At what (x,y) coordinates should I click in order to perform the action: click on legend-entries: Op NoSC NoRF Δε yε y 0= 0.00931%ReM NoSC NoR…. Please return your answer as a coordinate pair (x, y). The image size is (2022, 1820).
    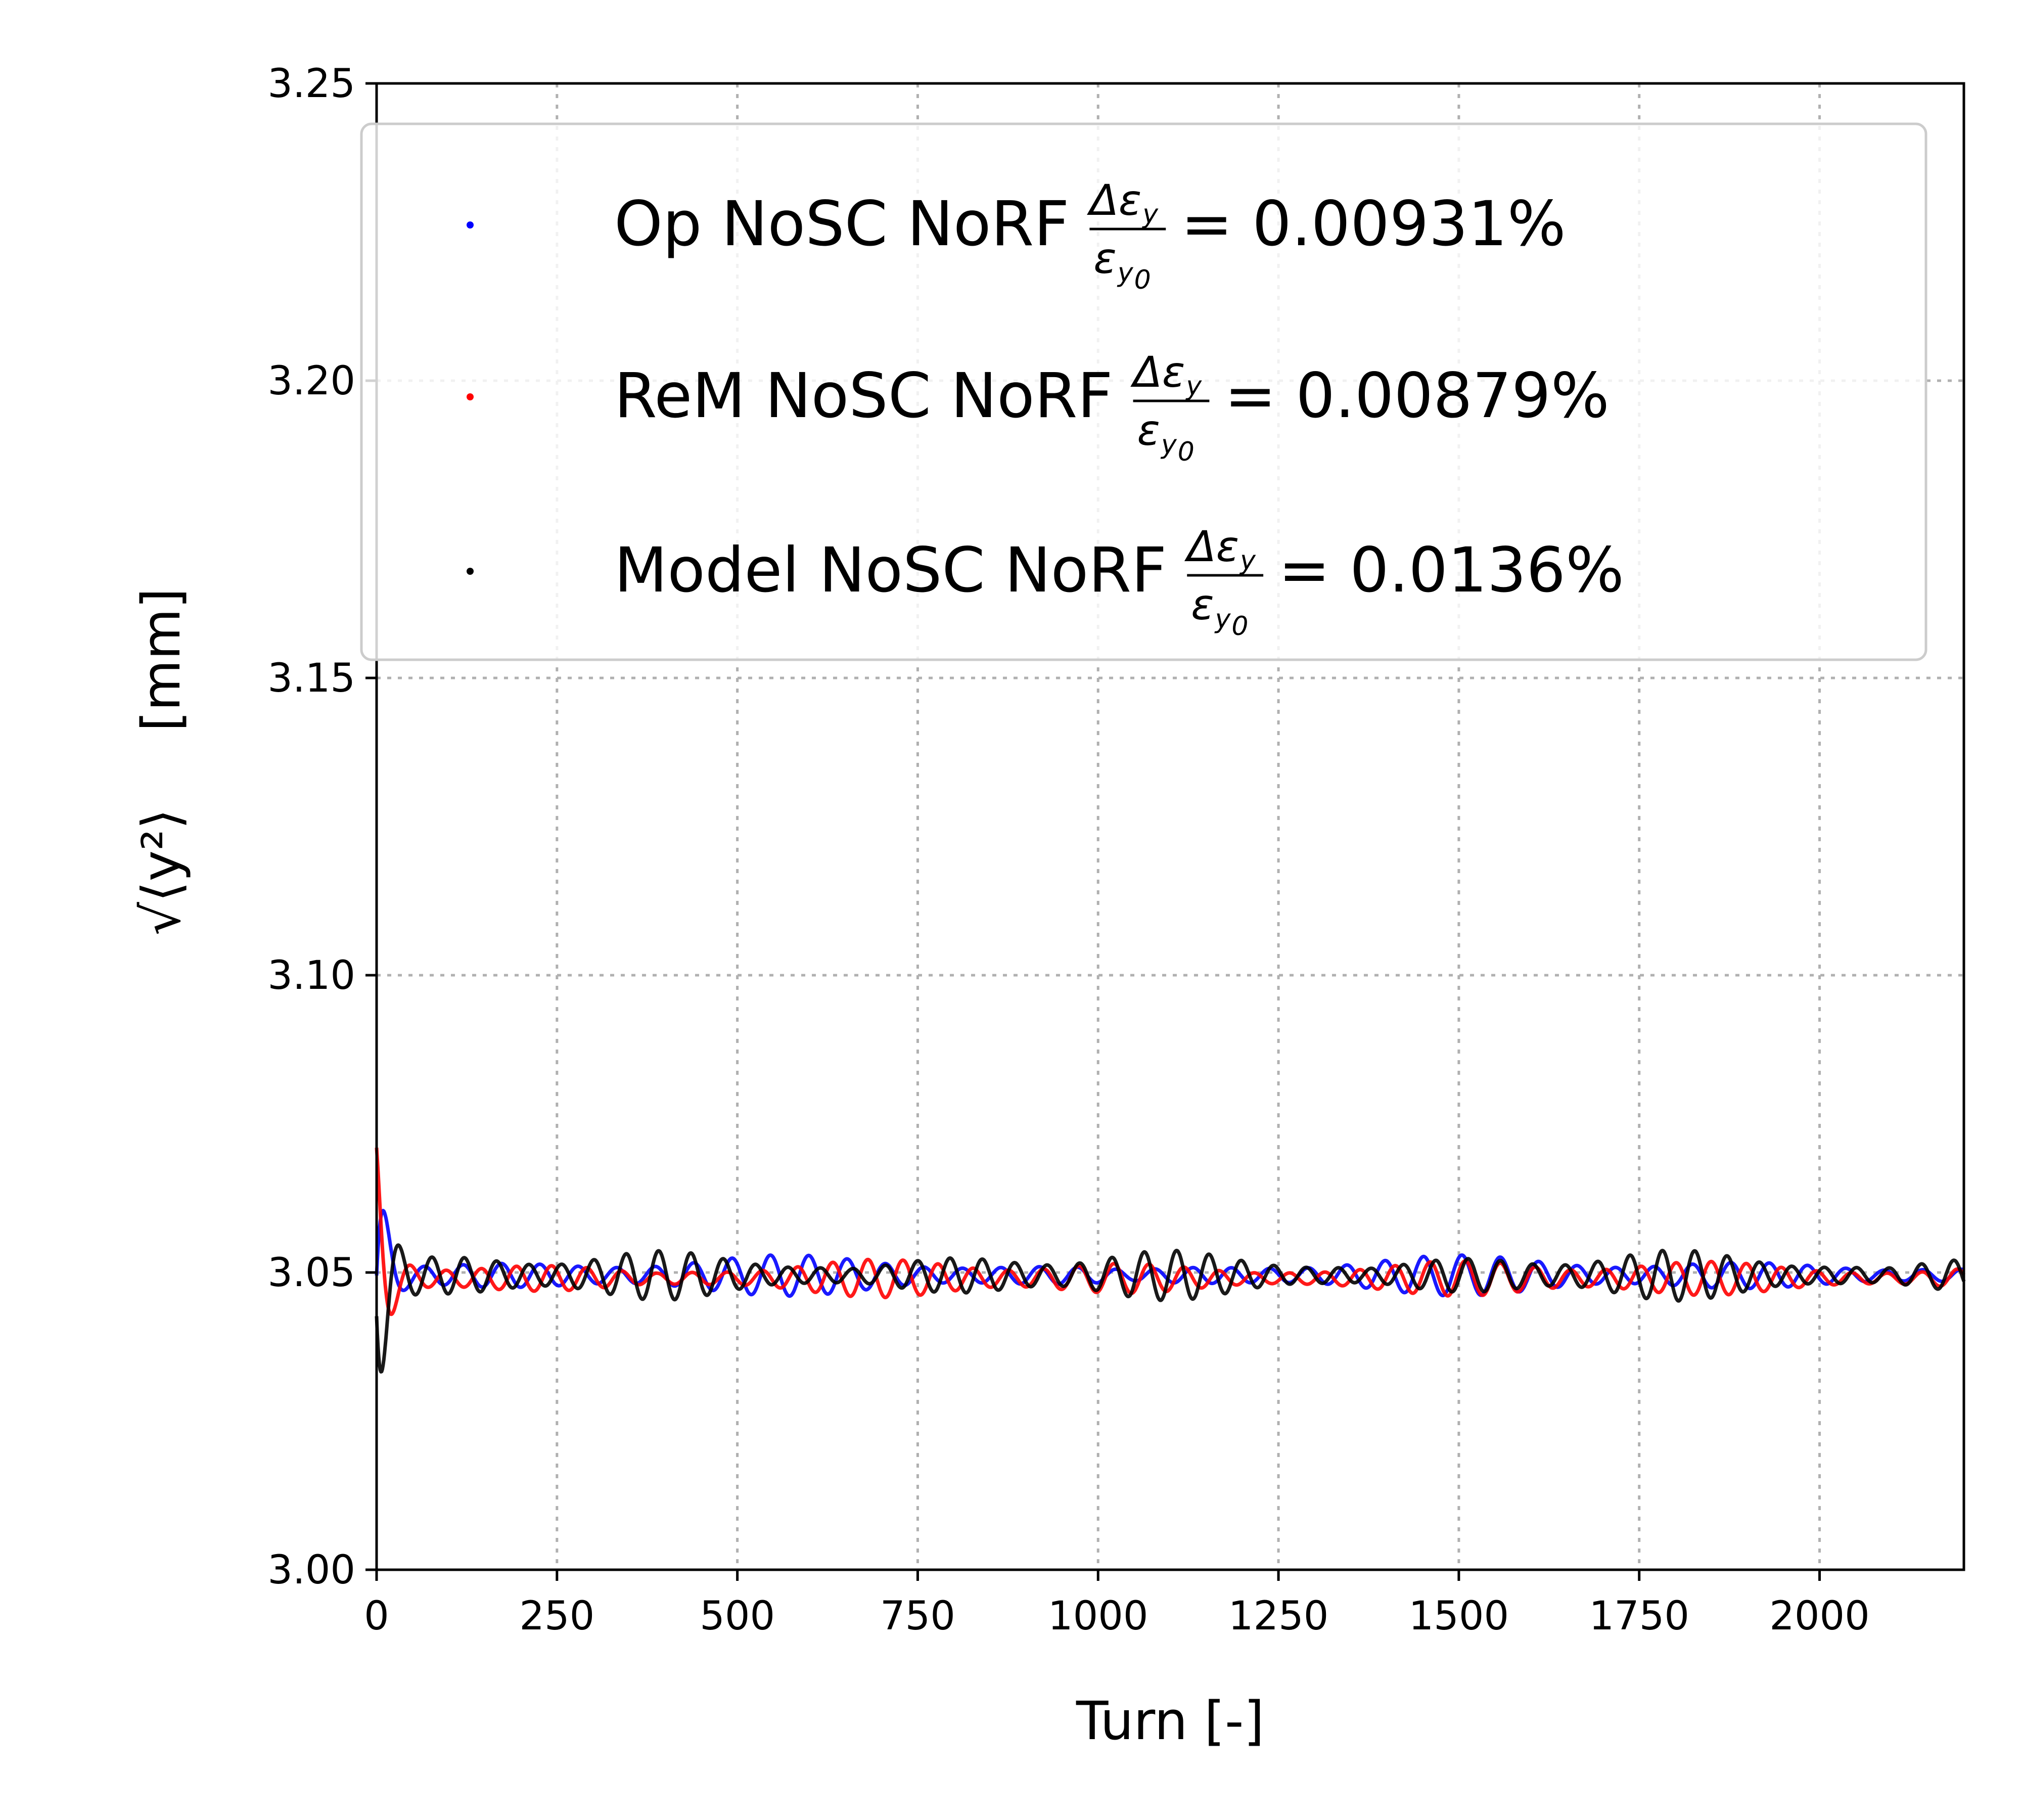
    Looking at the image, I should click on (1045, 408).